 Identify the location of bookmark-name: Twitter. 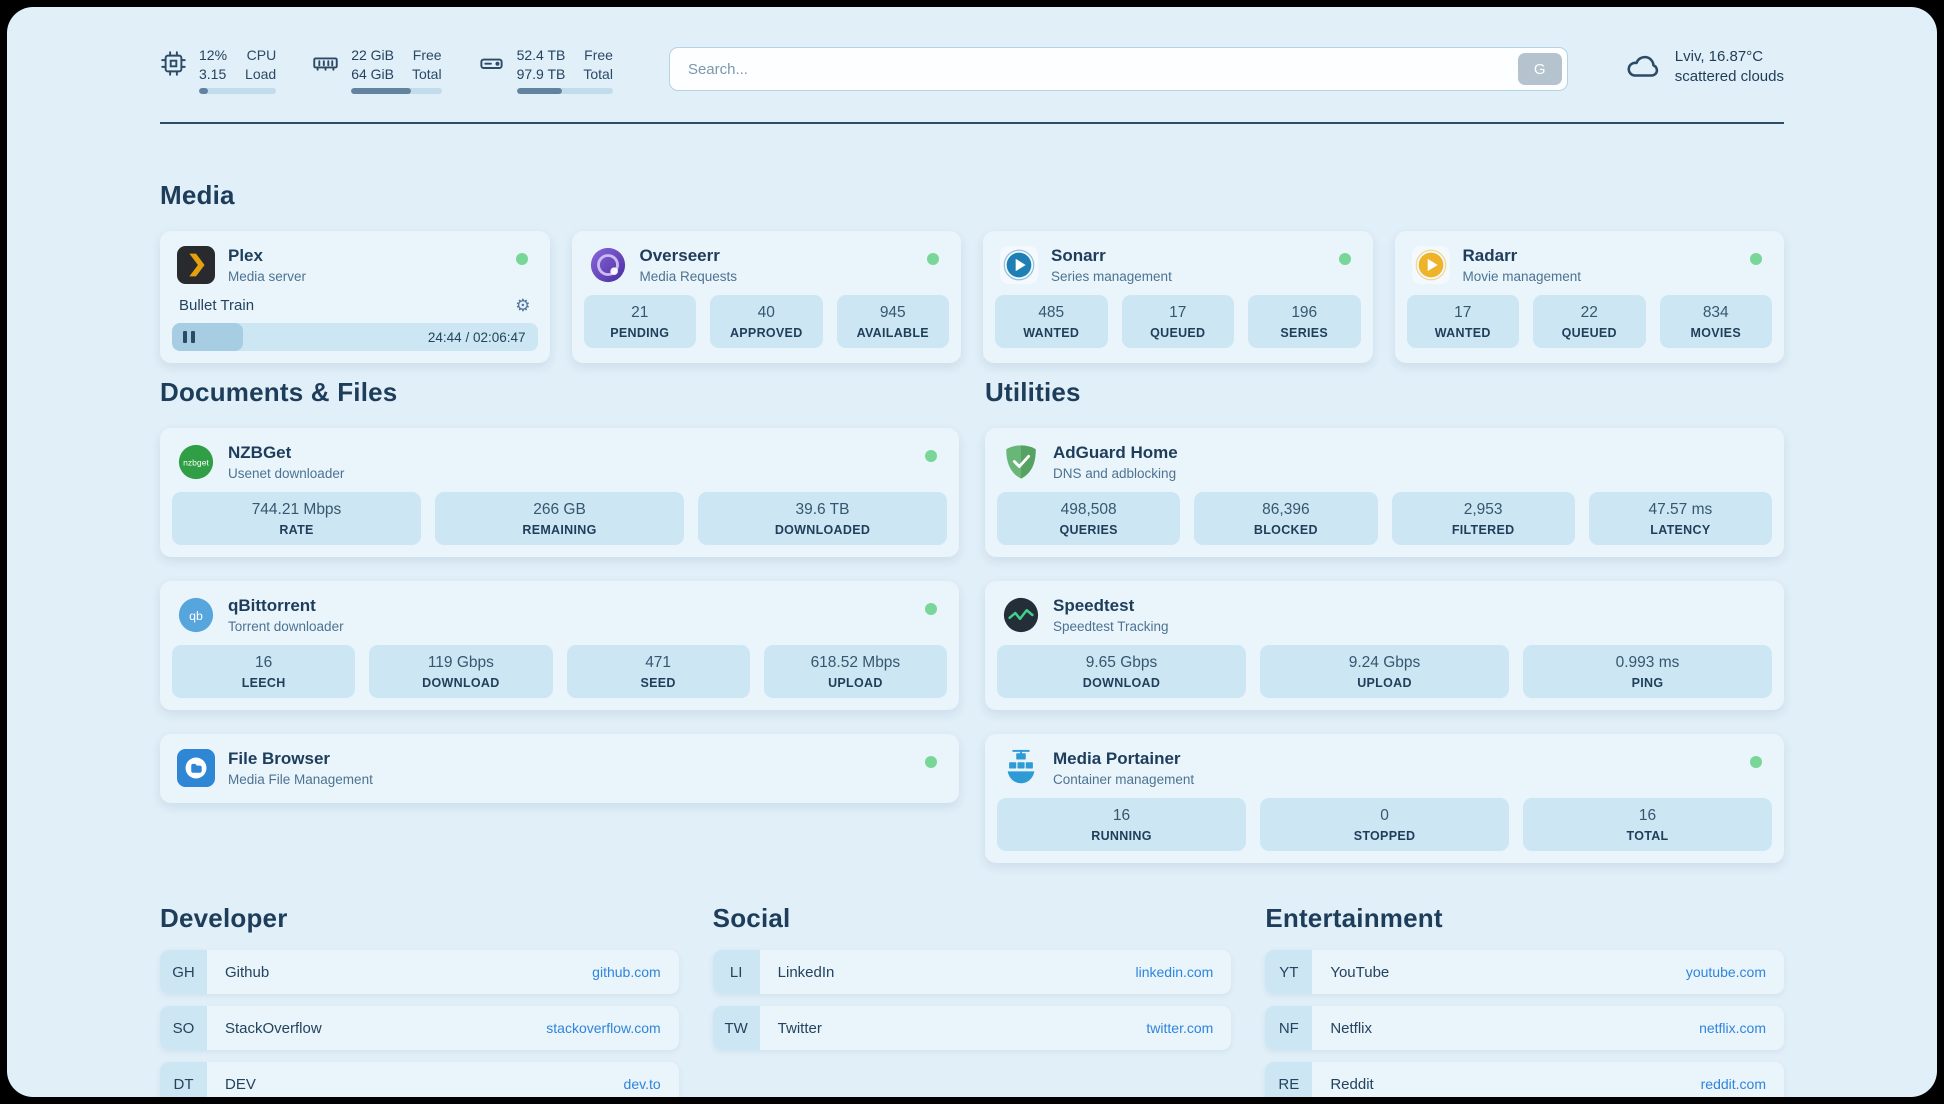
(799, 1028).